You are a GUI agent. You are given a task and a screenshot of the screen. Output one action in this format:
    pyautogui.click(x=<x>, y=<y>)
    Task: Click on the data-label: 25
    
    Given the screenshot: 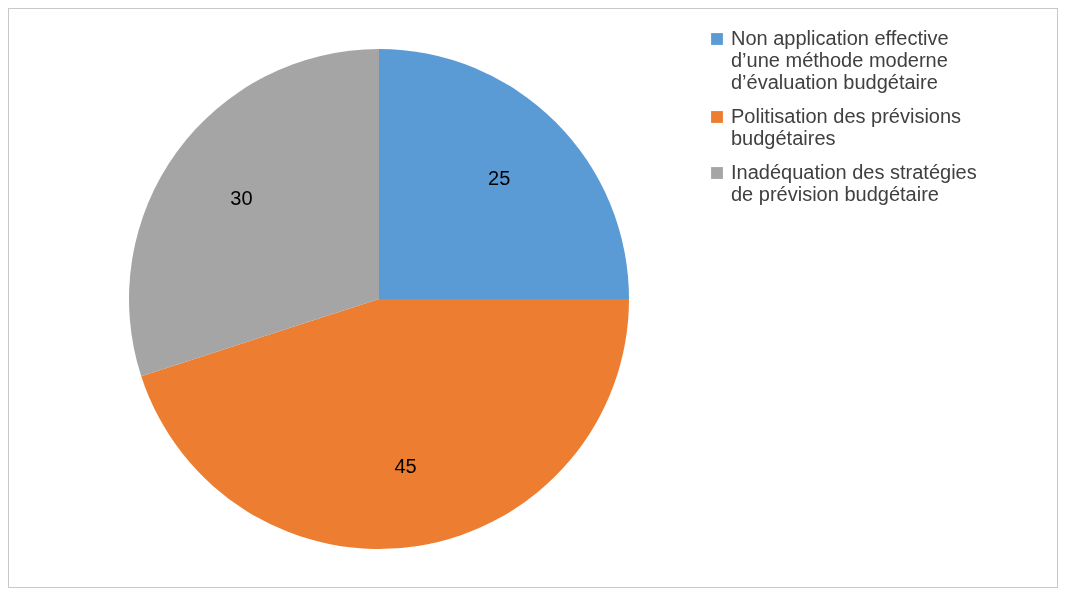 What is the action you would take?
    pyautogui.click(x=499, y=177)
    